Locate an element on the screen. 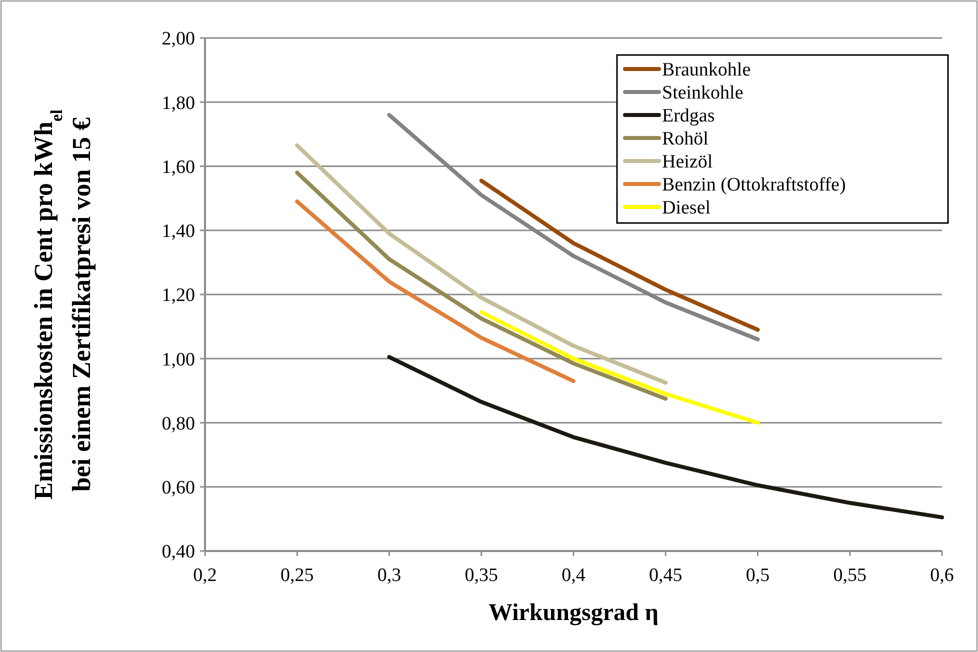 This screenshot has width=978, height=652. y-tick-label: 0,40 is located at coordinates (178, 552).